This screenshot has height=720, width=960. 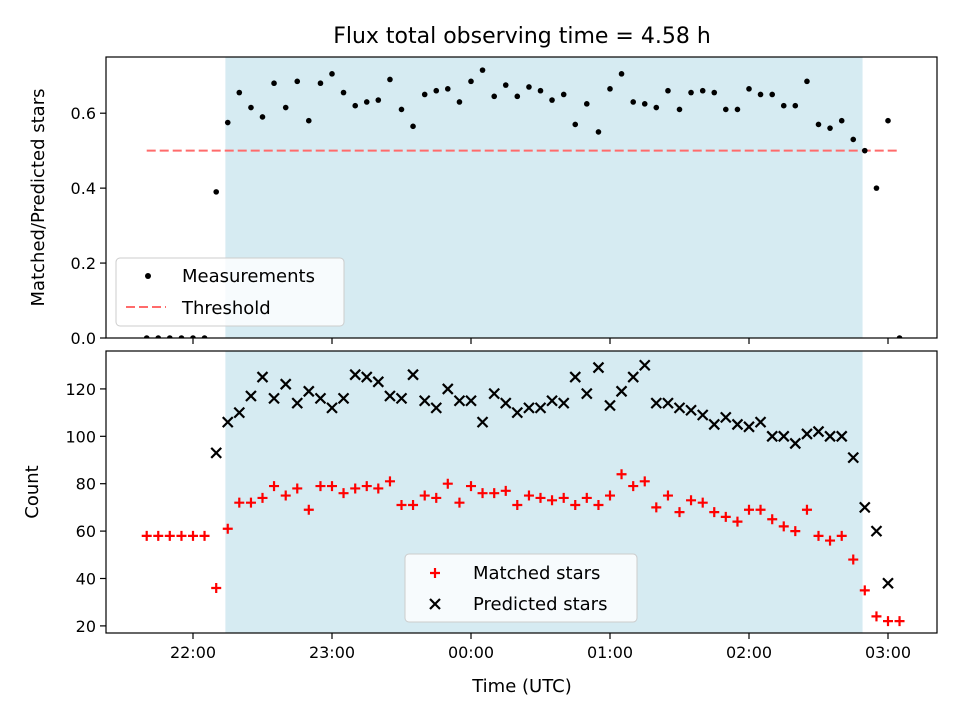 I want to click on legend-label-measurements: Measurements, so click(x=248, y=276).